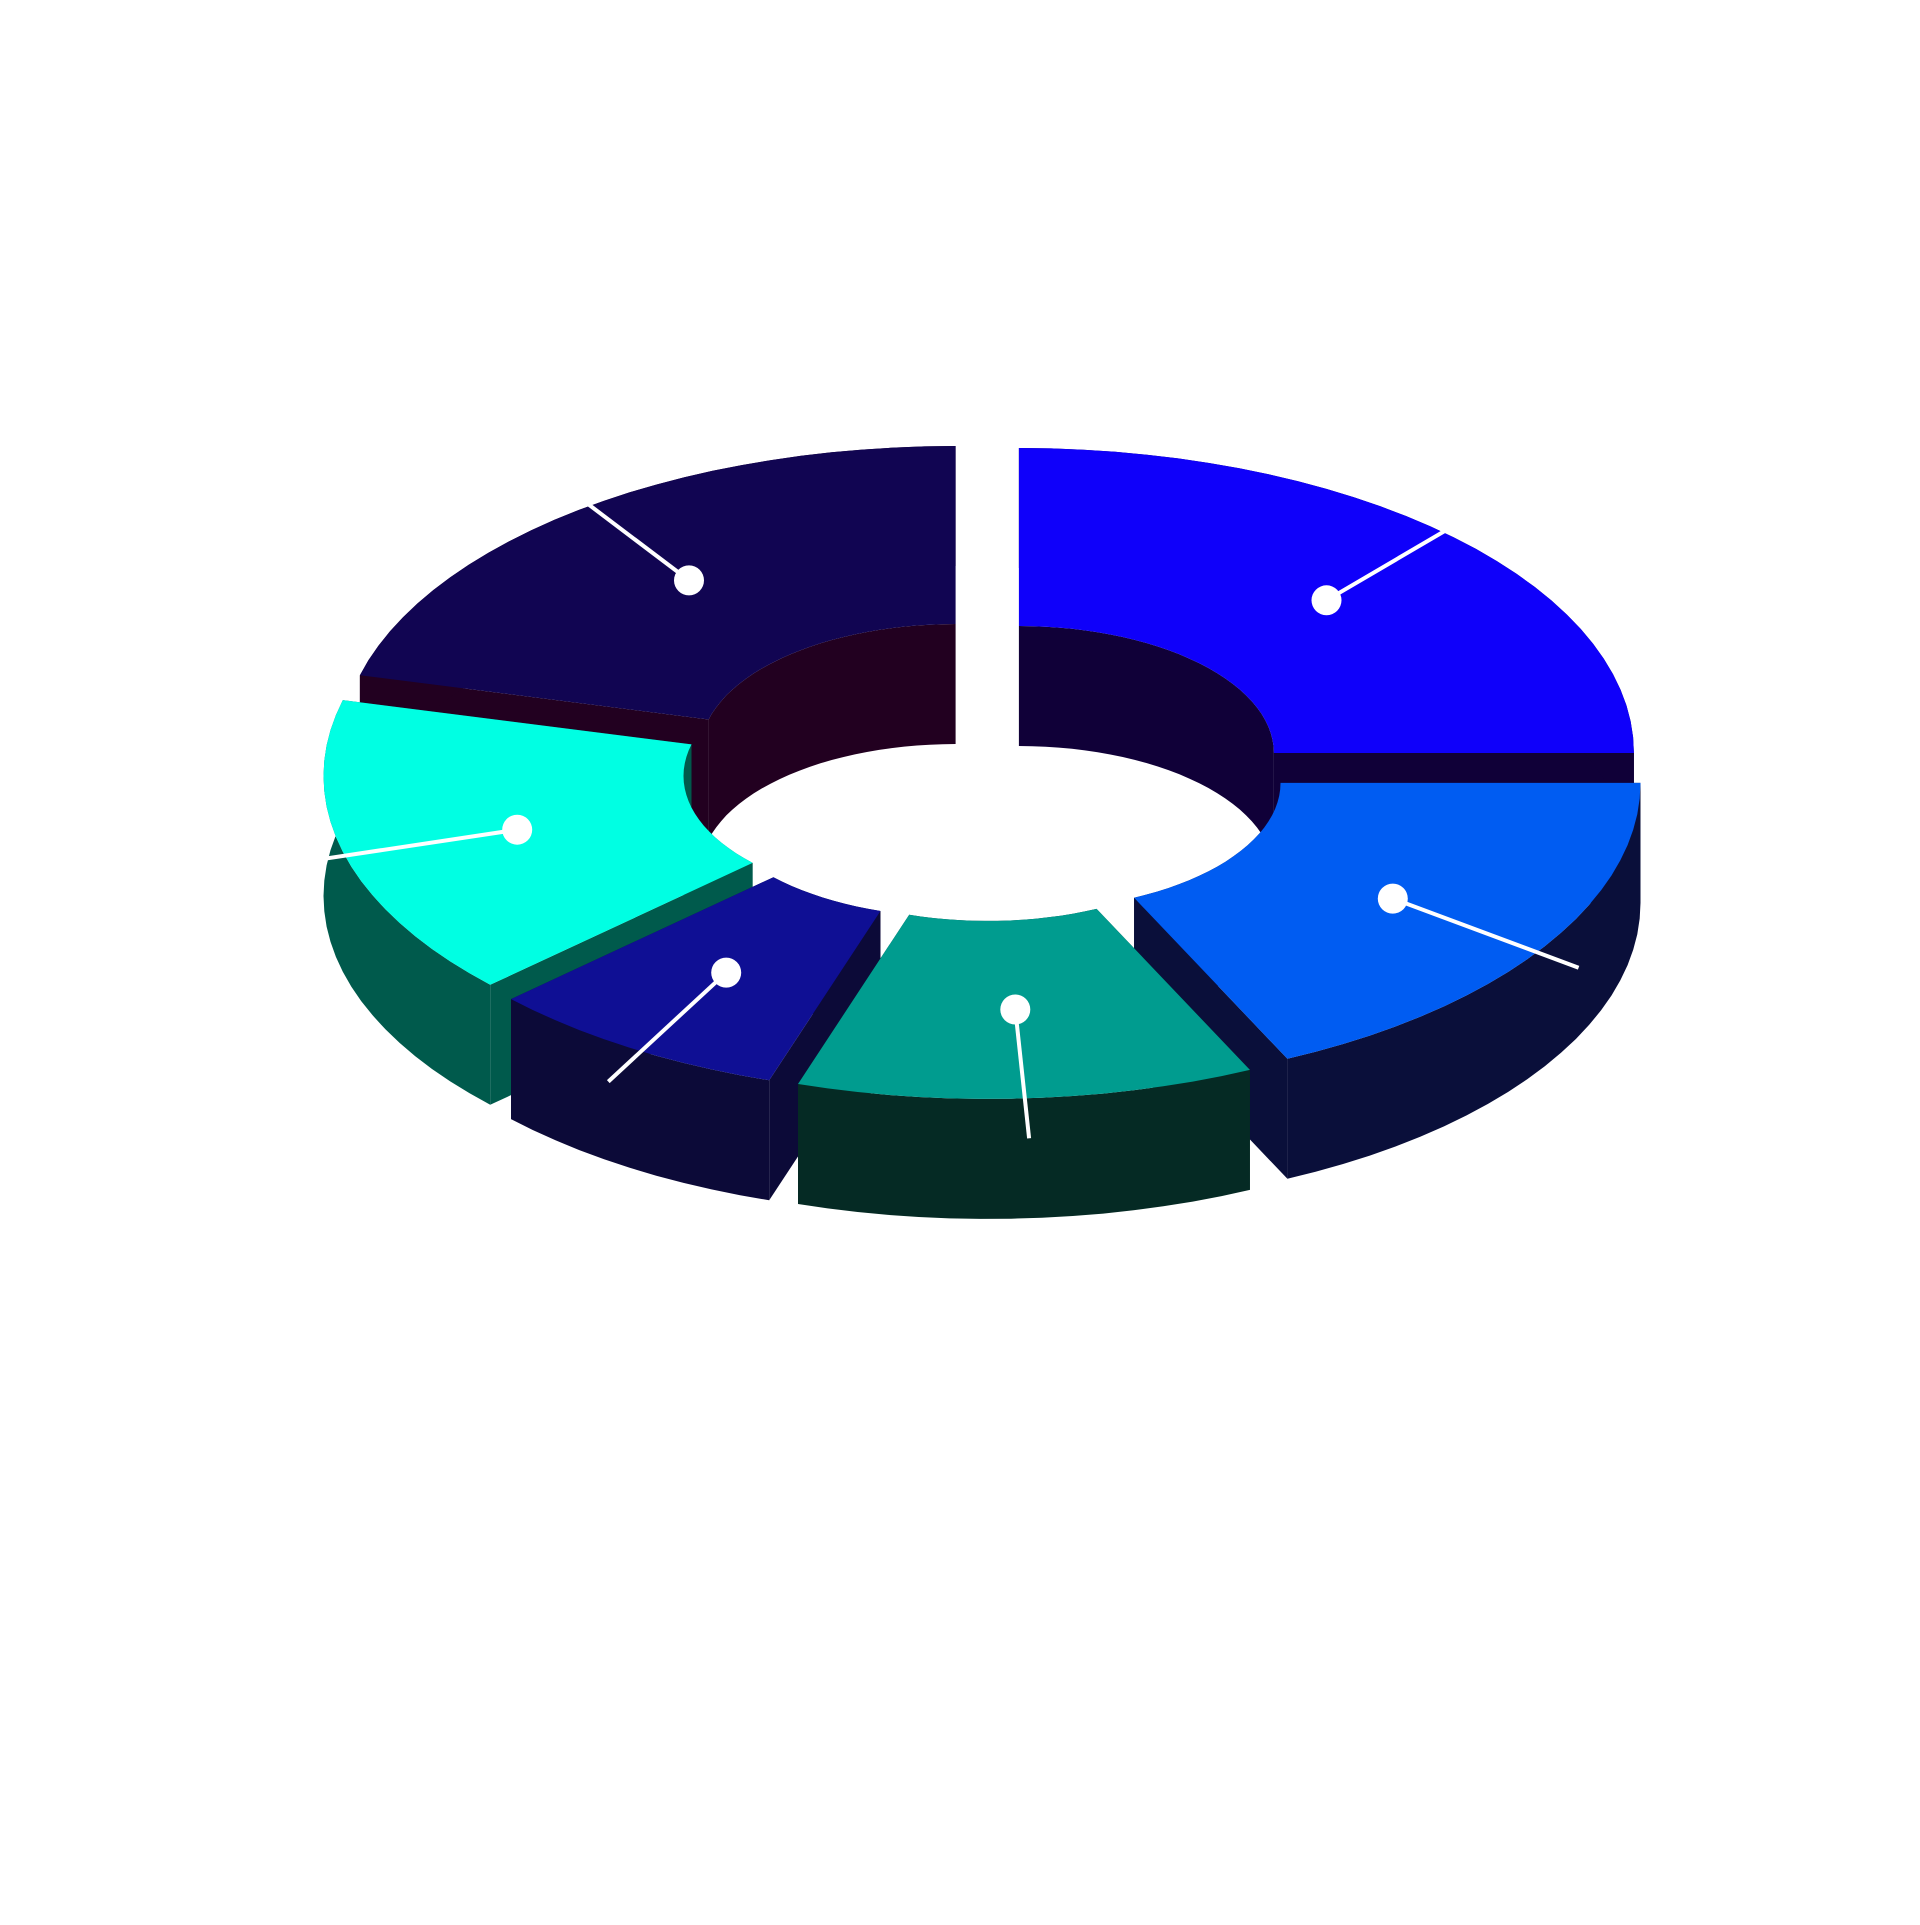 This screenshot has width=1920, height=1925. Describe the element at coordinates (538, 842) in the screenshot. I see `slice-5-top` at that location.